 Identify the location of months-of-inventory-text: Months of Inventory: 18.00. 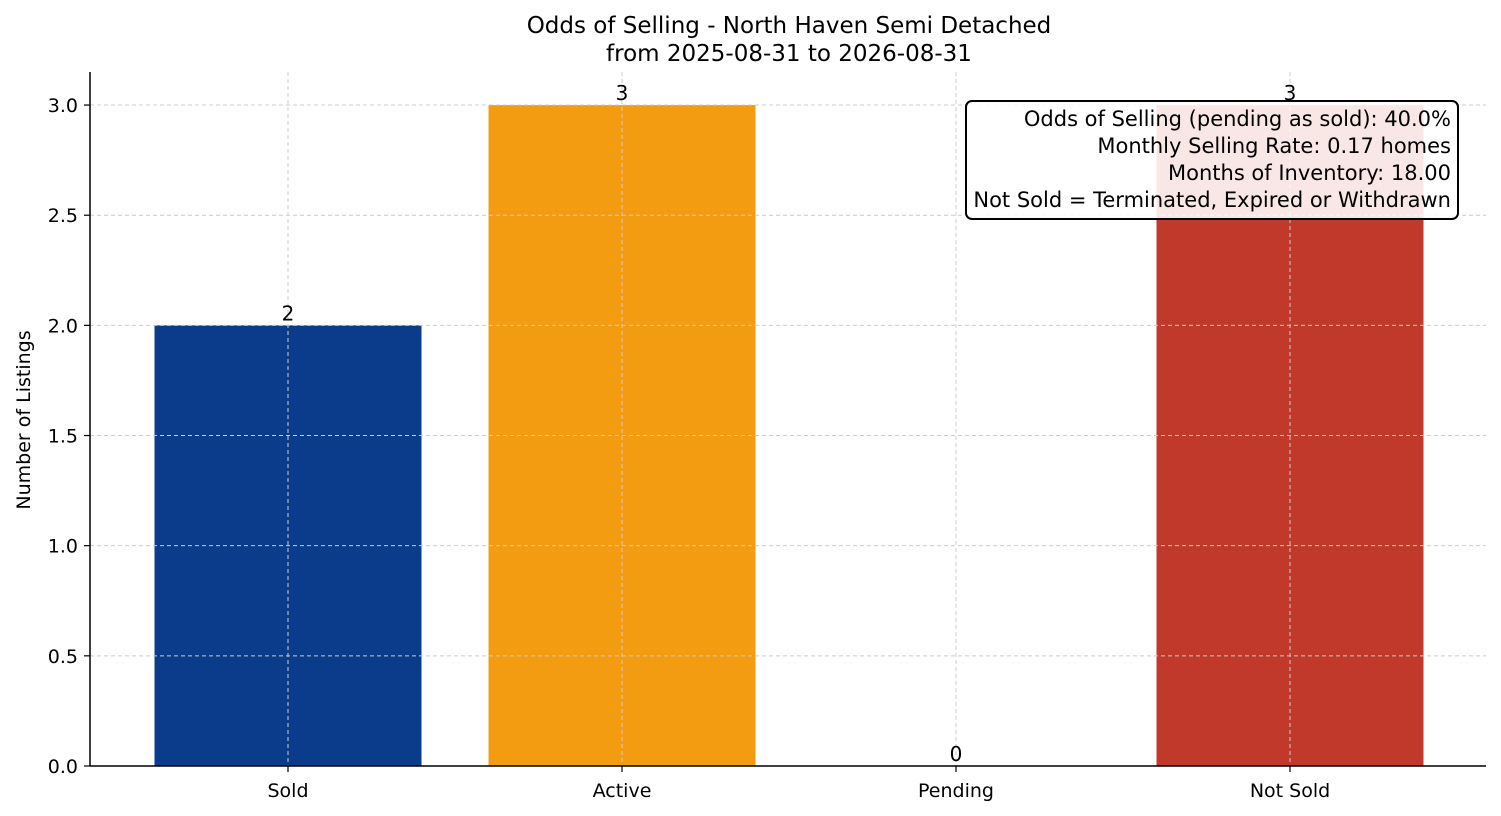
(1309, 173).